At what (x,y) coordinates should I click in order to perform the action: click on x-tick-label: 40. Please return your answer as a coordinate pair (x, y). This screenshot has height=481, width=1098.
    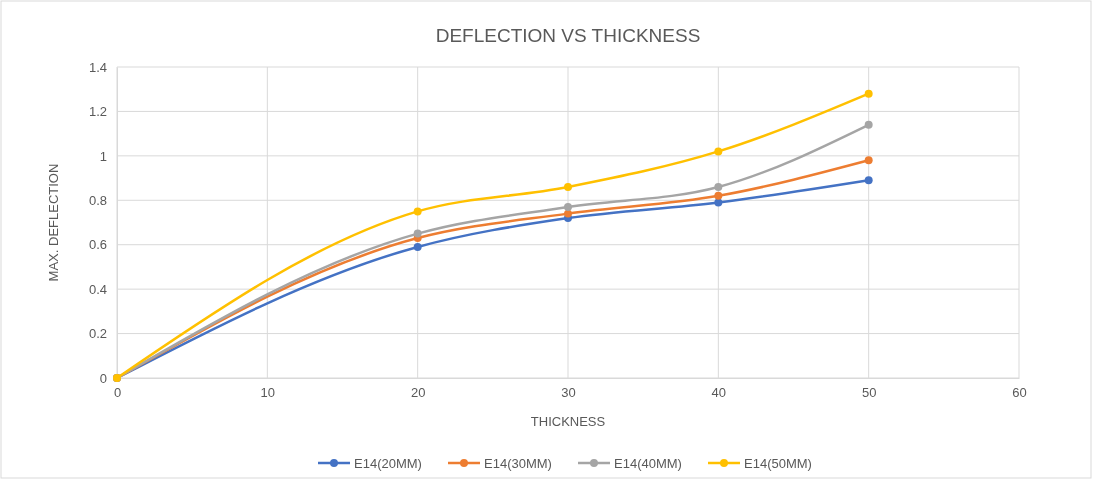
    Looking at the image, I should click on (719, 393).